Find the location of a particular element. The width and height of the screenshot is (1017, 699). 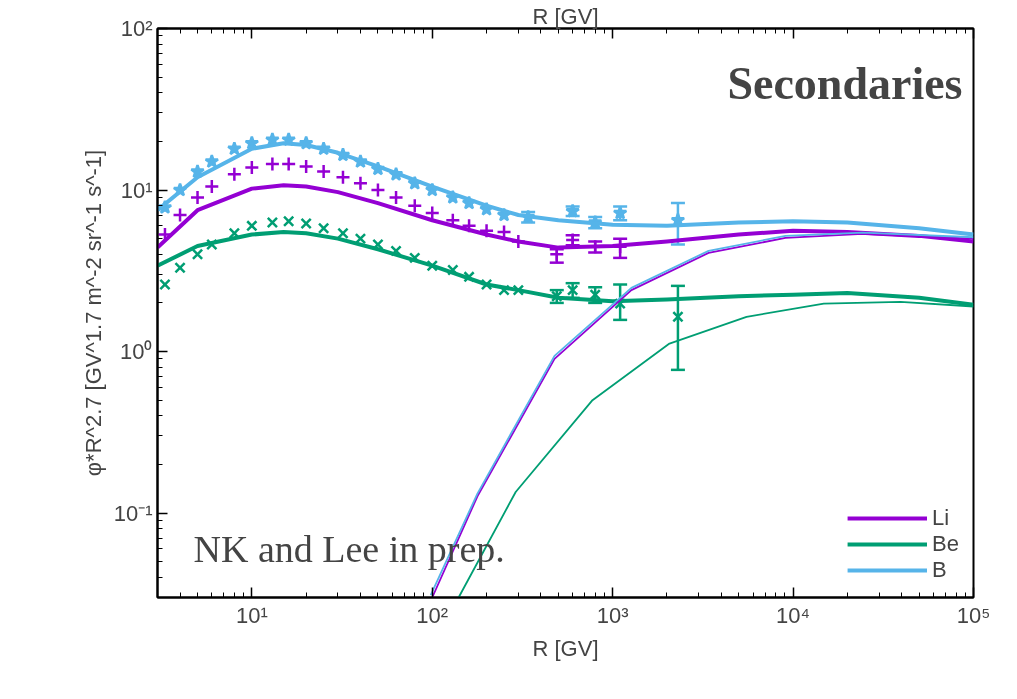

x-tick-label: 10⁴ is located at coordinates (793, 615).